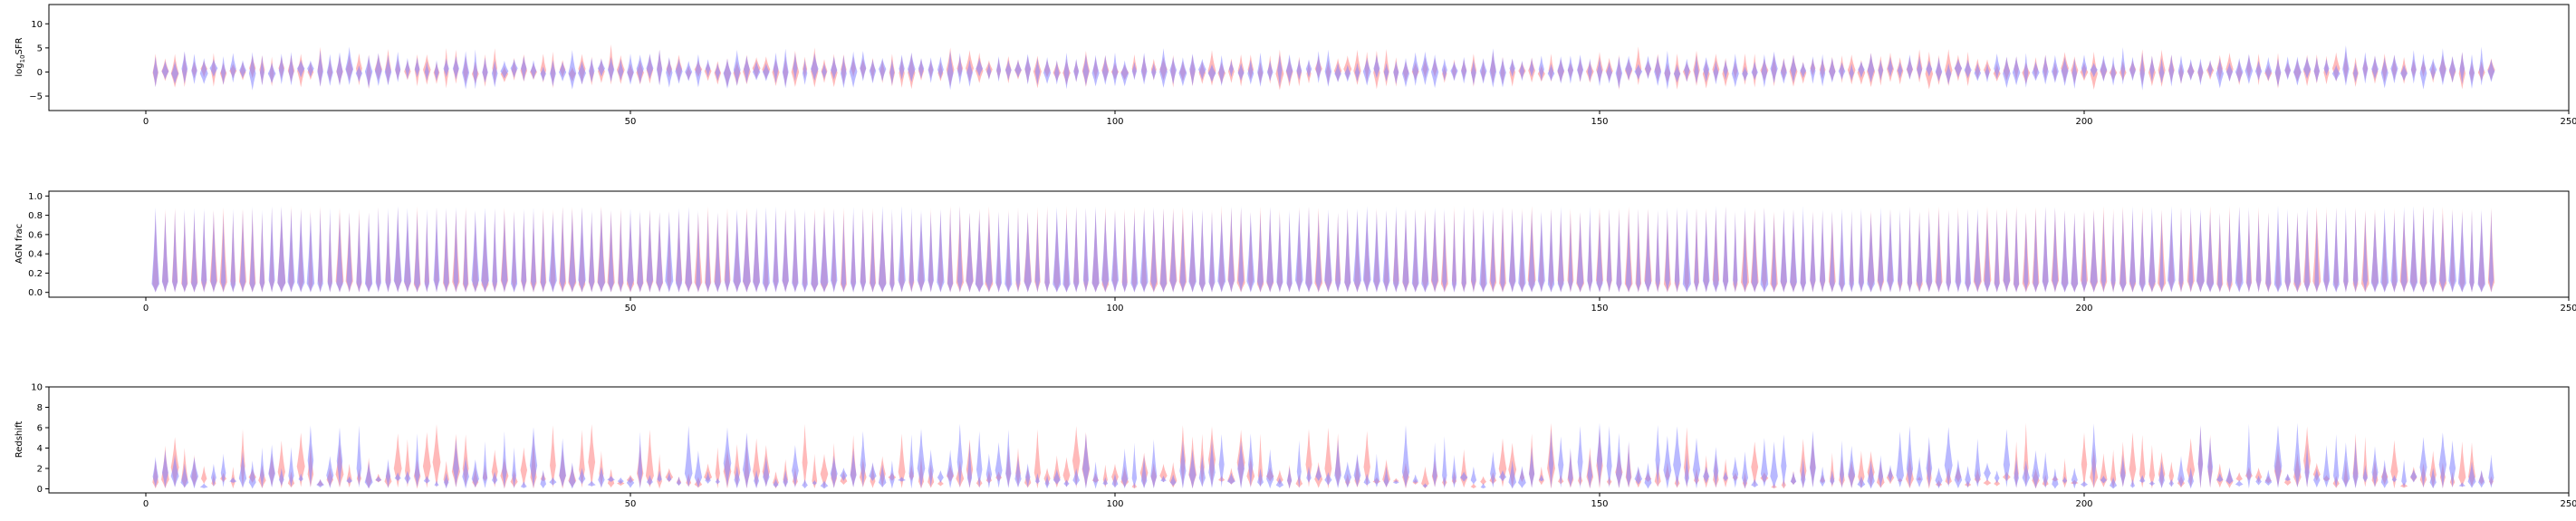  I want to click on y-axis: 0.0 0.2 0.4 0.6 0.8 1.0, so click(38, 245).